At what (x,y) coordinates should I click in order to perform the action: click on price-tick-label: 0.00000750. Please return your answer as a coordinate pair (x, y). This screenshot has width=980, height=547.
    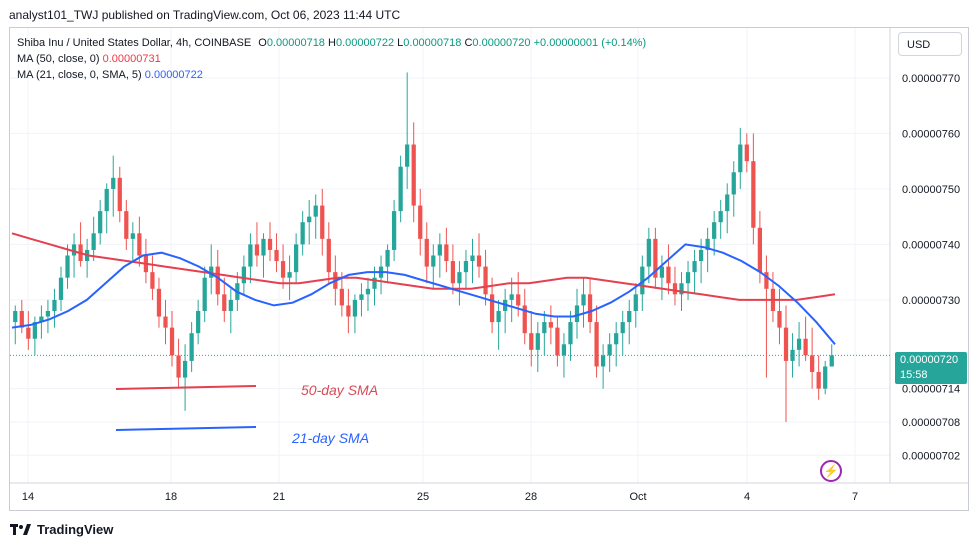
    Looking at the image, I should click on (931, 190).